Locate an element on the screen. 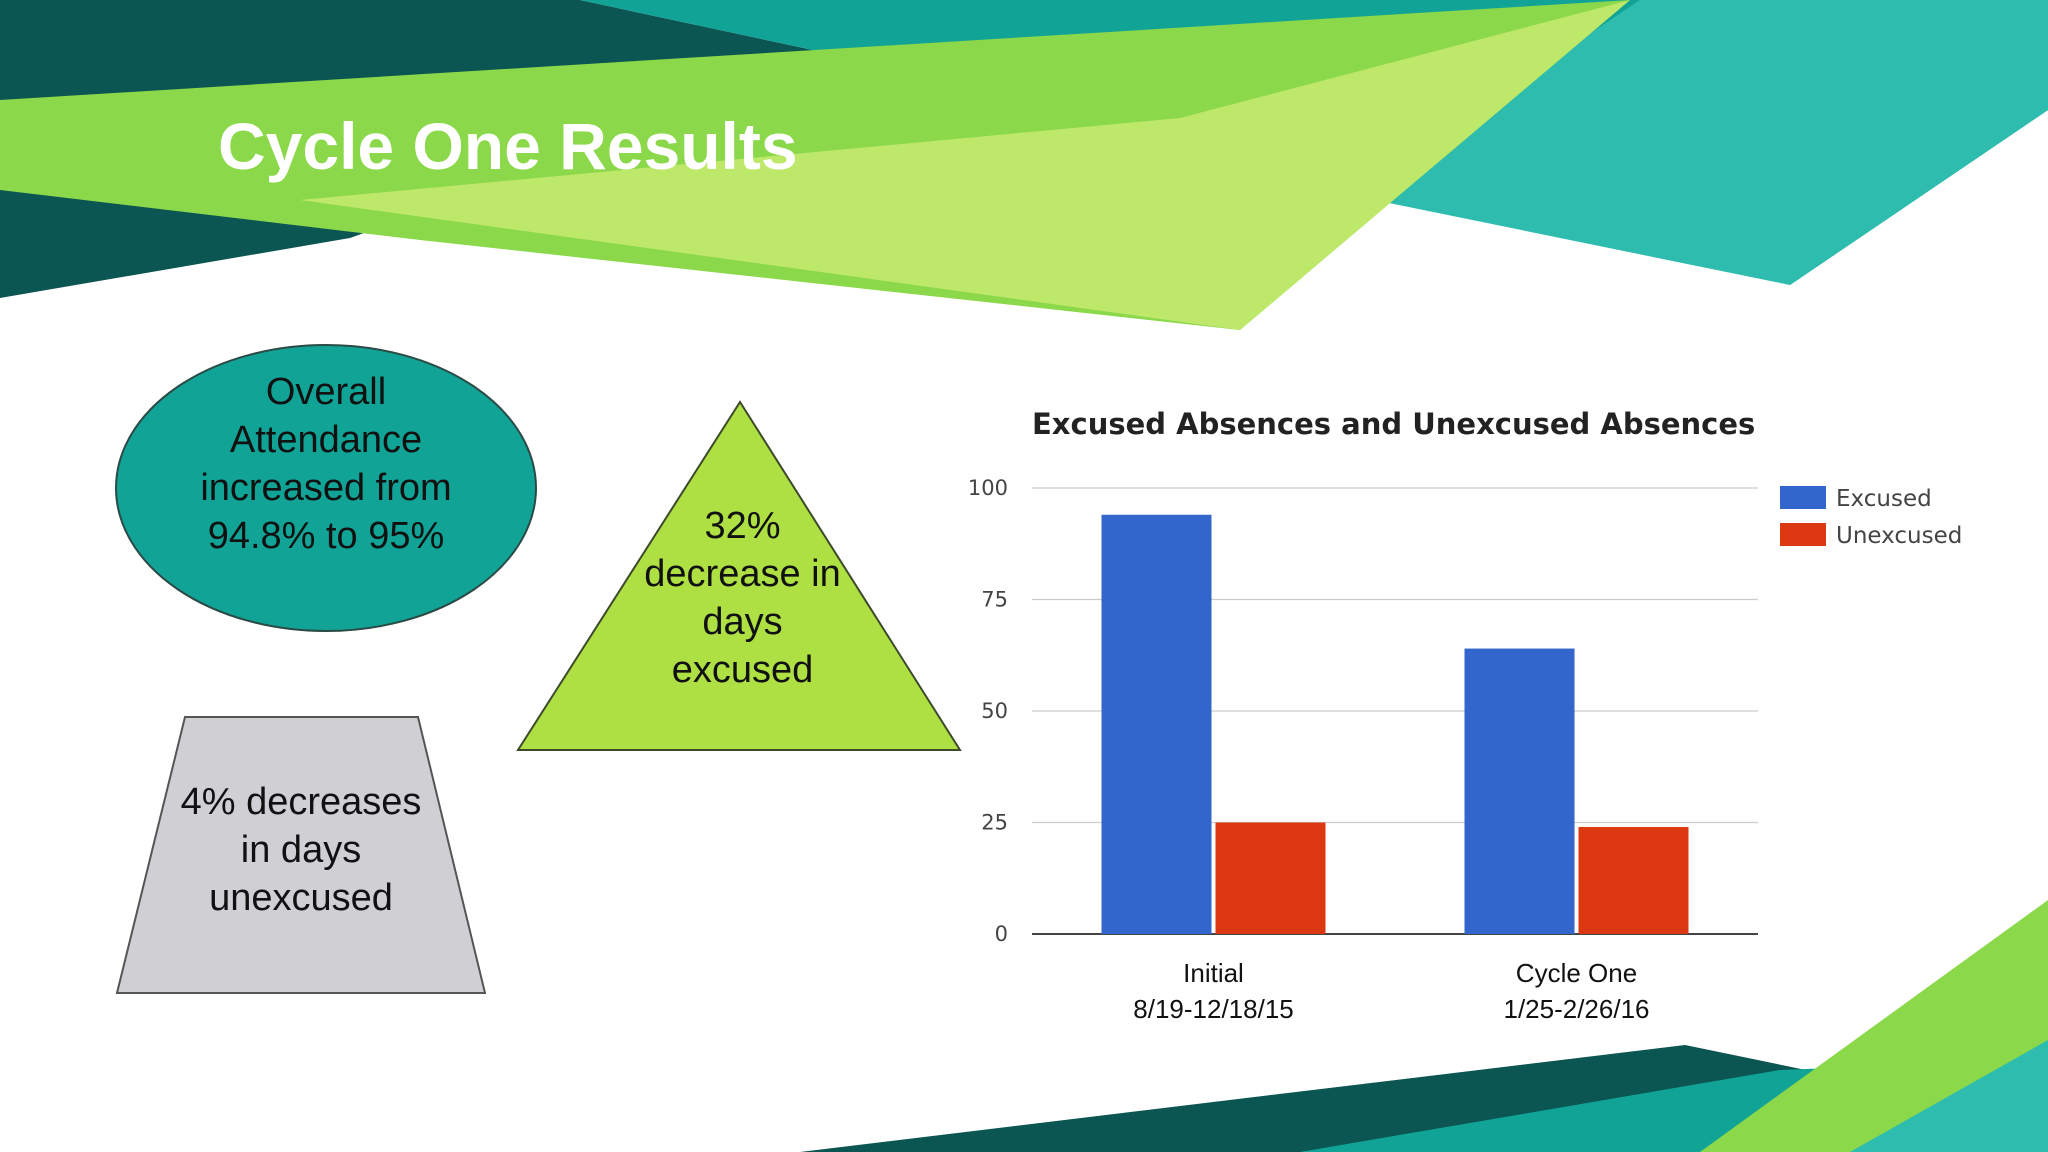  category-label: Initial is located at coordinates (1213, 973).